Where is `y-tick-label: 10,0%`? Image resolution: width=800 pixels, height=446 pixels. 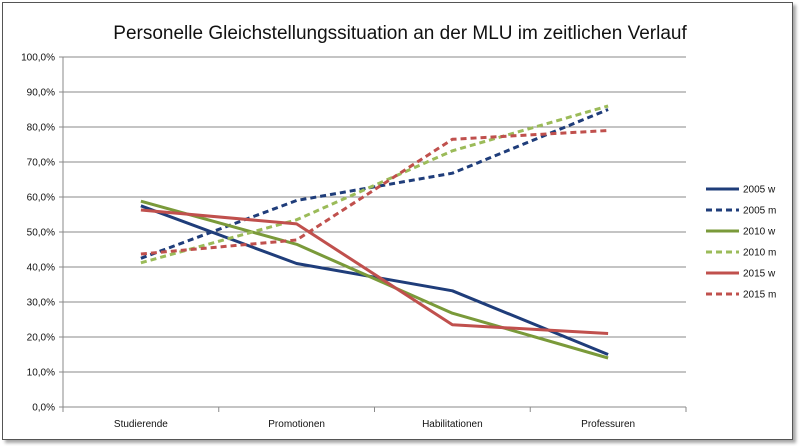 y-tick-label: 10,0% is located at coordinates (41, 373).